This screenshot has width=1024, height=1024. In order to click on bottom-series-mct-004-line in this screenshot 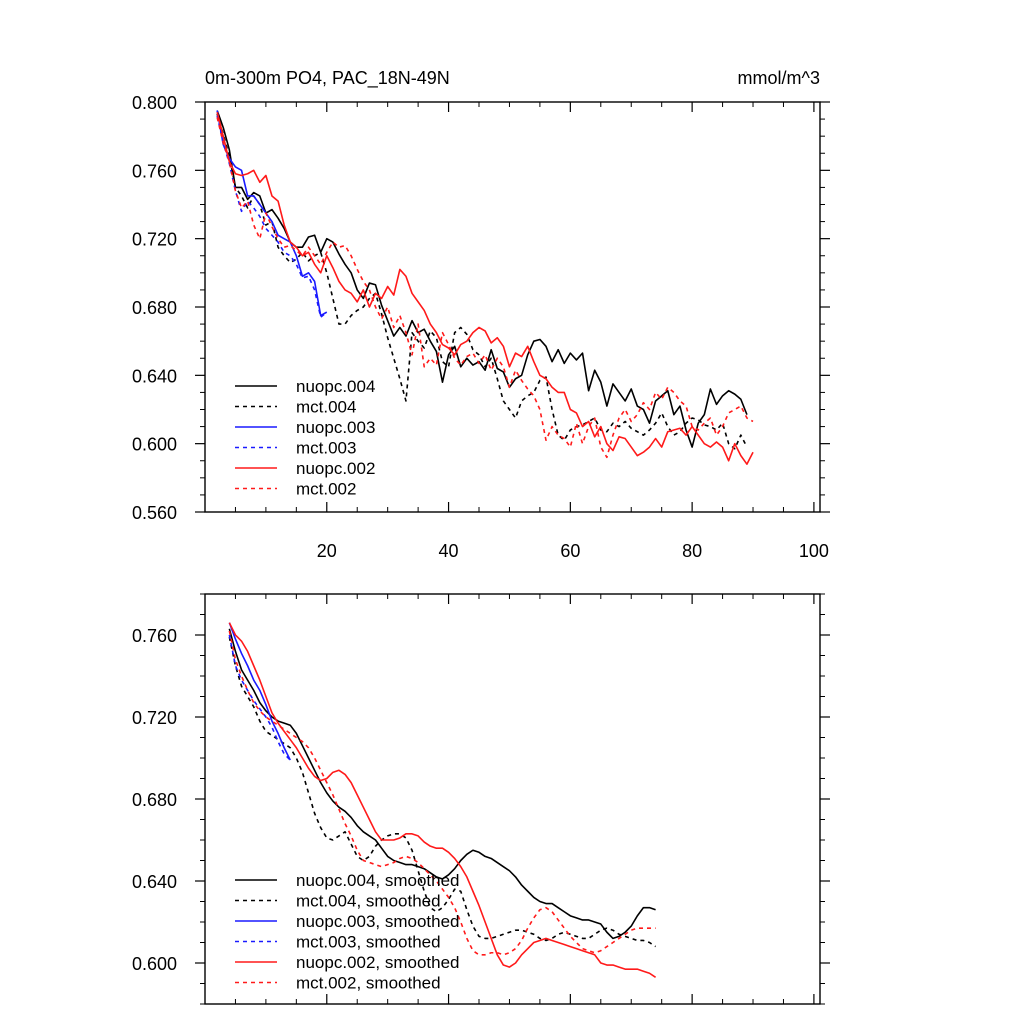, I will do `click(442, 792)`.